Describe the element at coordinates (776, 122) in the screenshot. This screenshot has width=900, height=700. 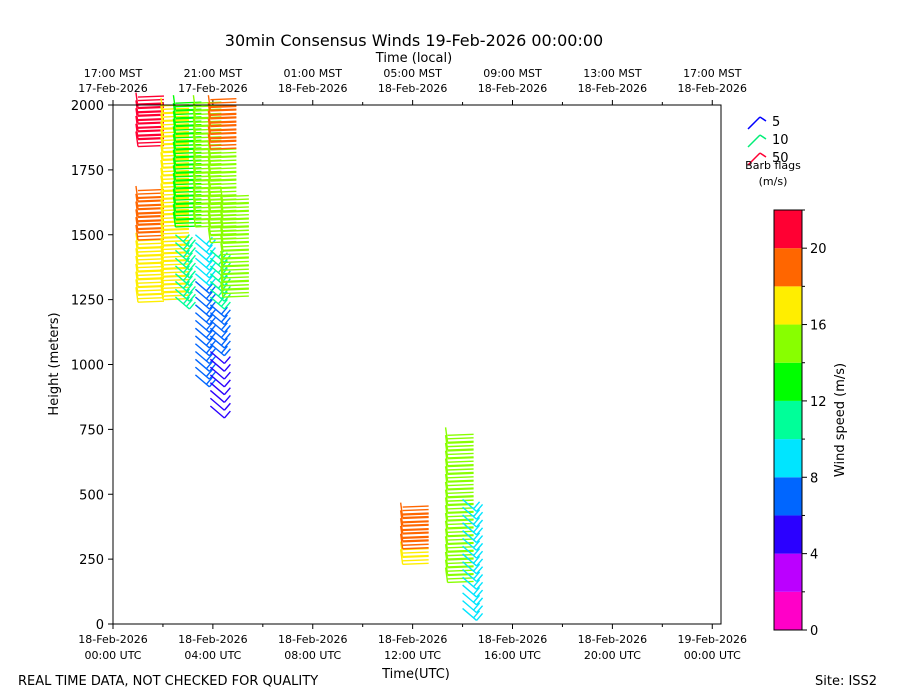
I see `barb-legend-label: 5` at that location.